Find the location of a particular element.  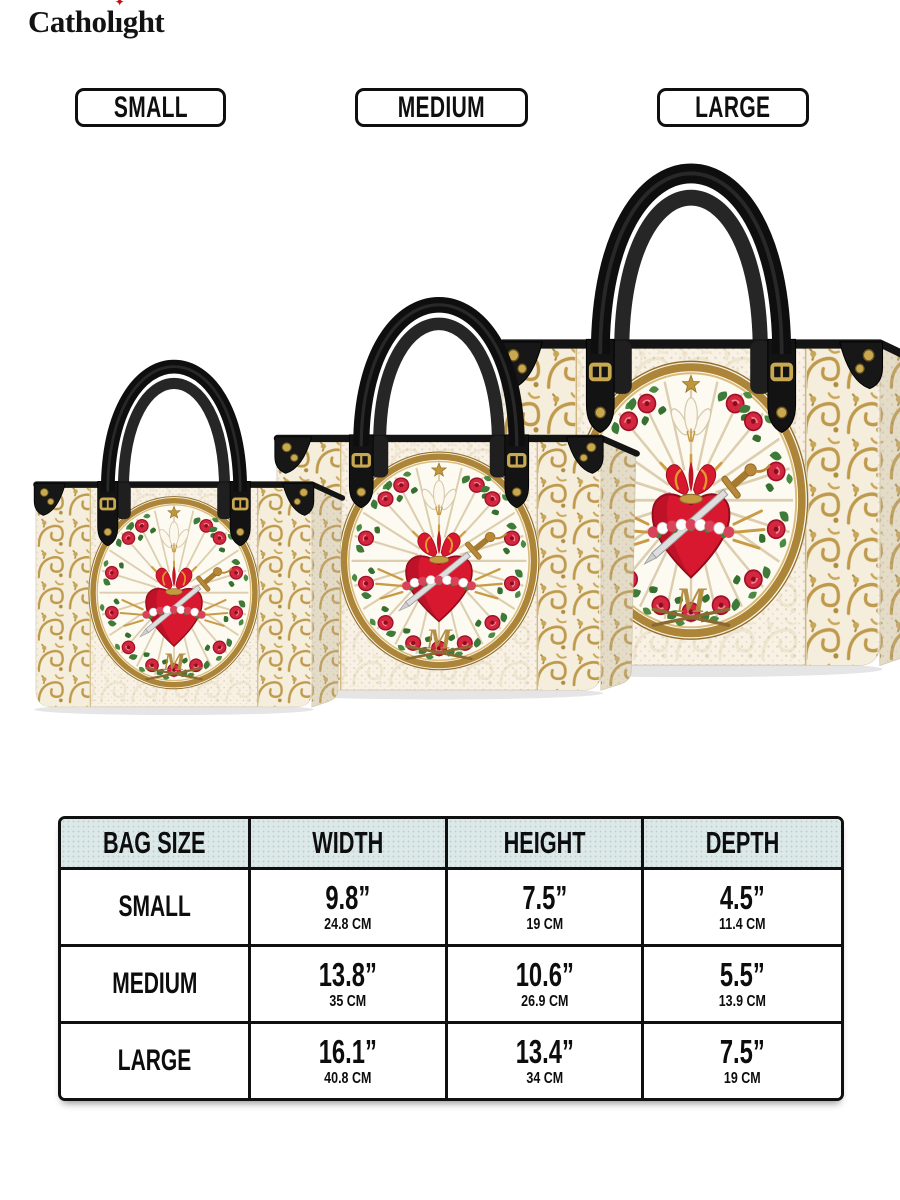

col-header-bag-size: BAG SIZE is located at coordinates (156, 844).